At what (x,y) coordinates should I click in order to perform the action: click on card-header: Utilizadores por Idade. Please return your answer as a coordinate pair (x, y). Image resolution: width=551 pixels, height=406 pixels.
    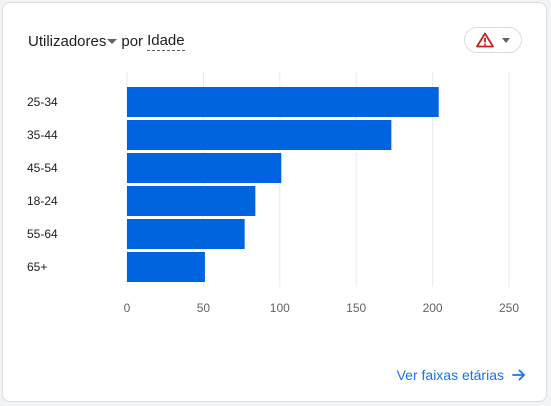
    Looking at the image, I should click on (106, 41).